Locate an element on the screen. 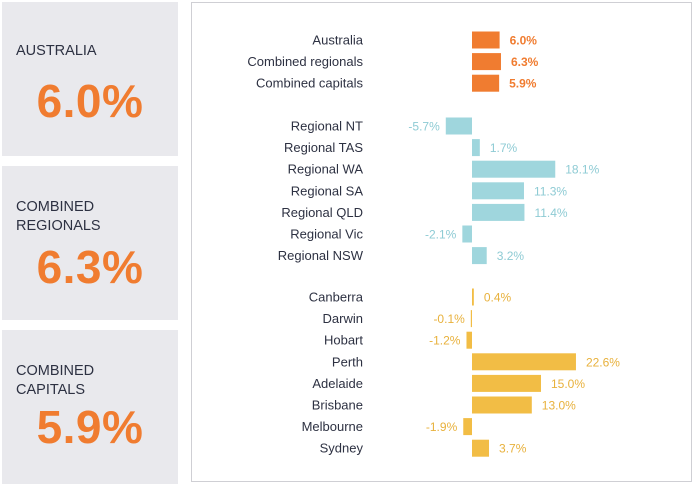 This screenshot has height=486, width=696. category-label: Regional Vic is located at coordinates (326, 234).